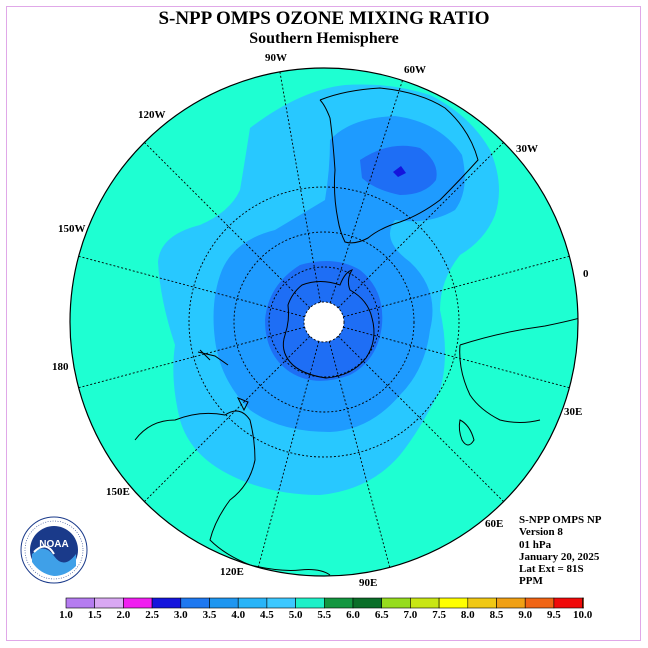 The width and height of the screenshot is (648, 648). Describe the element at coordinates (324, 18) in the screenshot. I see `map-title: S-NPP OMPS OZONE MIXING RATIO` at that location.